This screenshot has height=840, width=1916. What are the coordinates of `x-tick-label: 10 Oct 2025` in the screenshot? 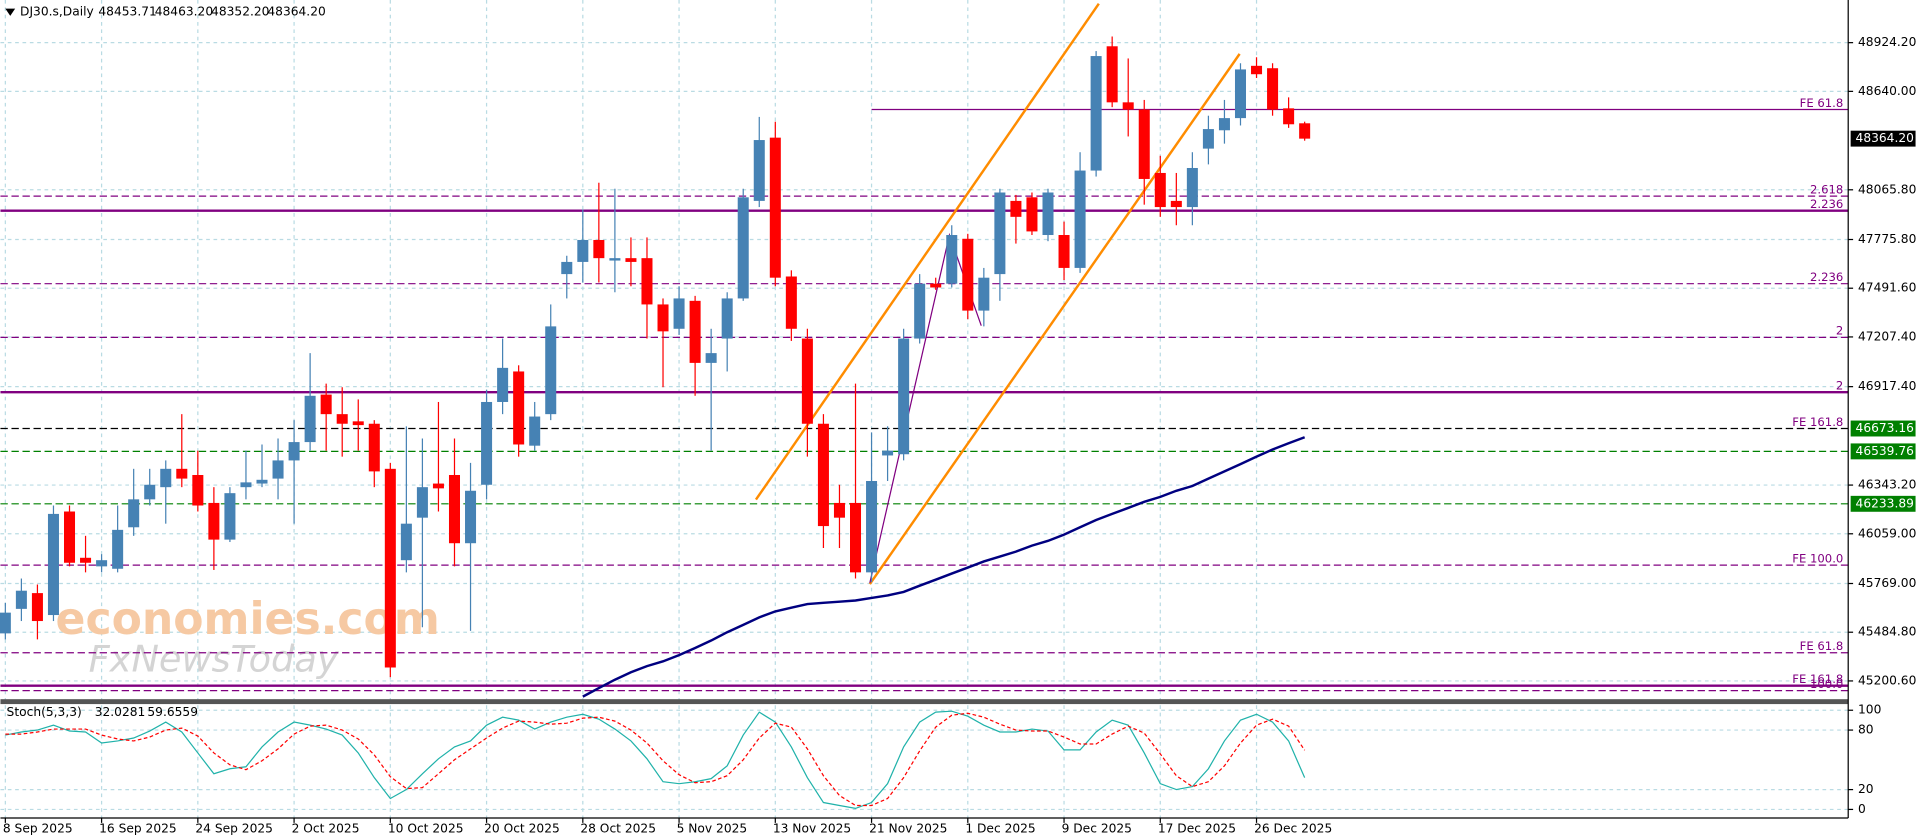 It's located at (426, 828).